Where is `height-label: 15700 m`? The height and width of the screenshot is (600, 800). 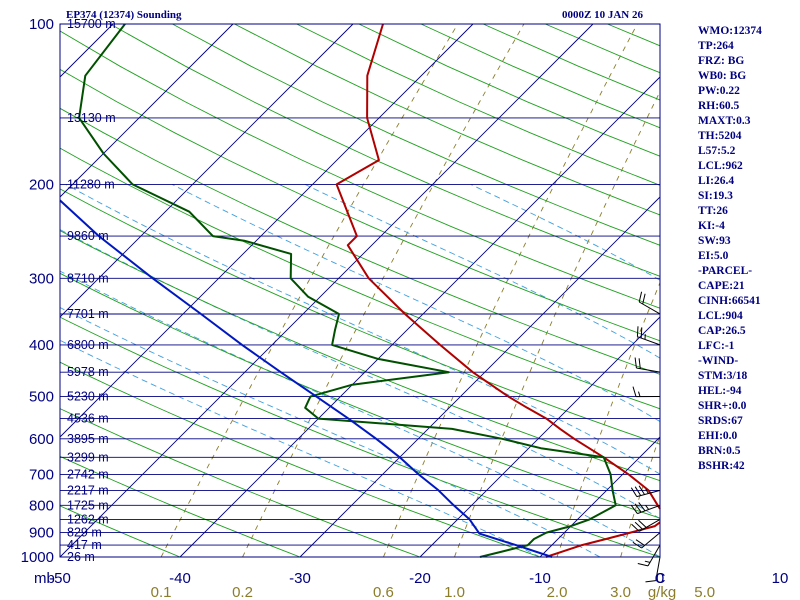 height-label: 15700 m is located at coordinates (91, 24).